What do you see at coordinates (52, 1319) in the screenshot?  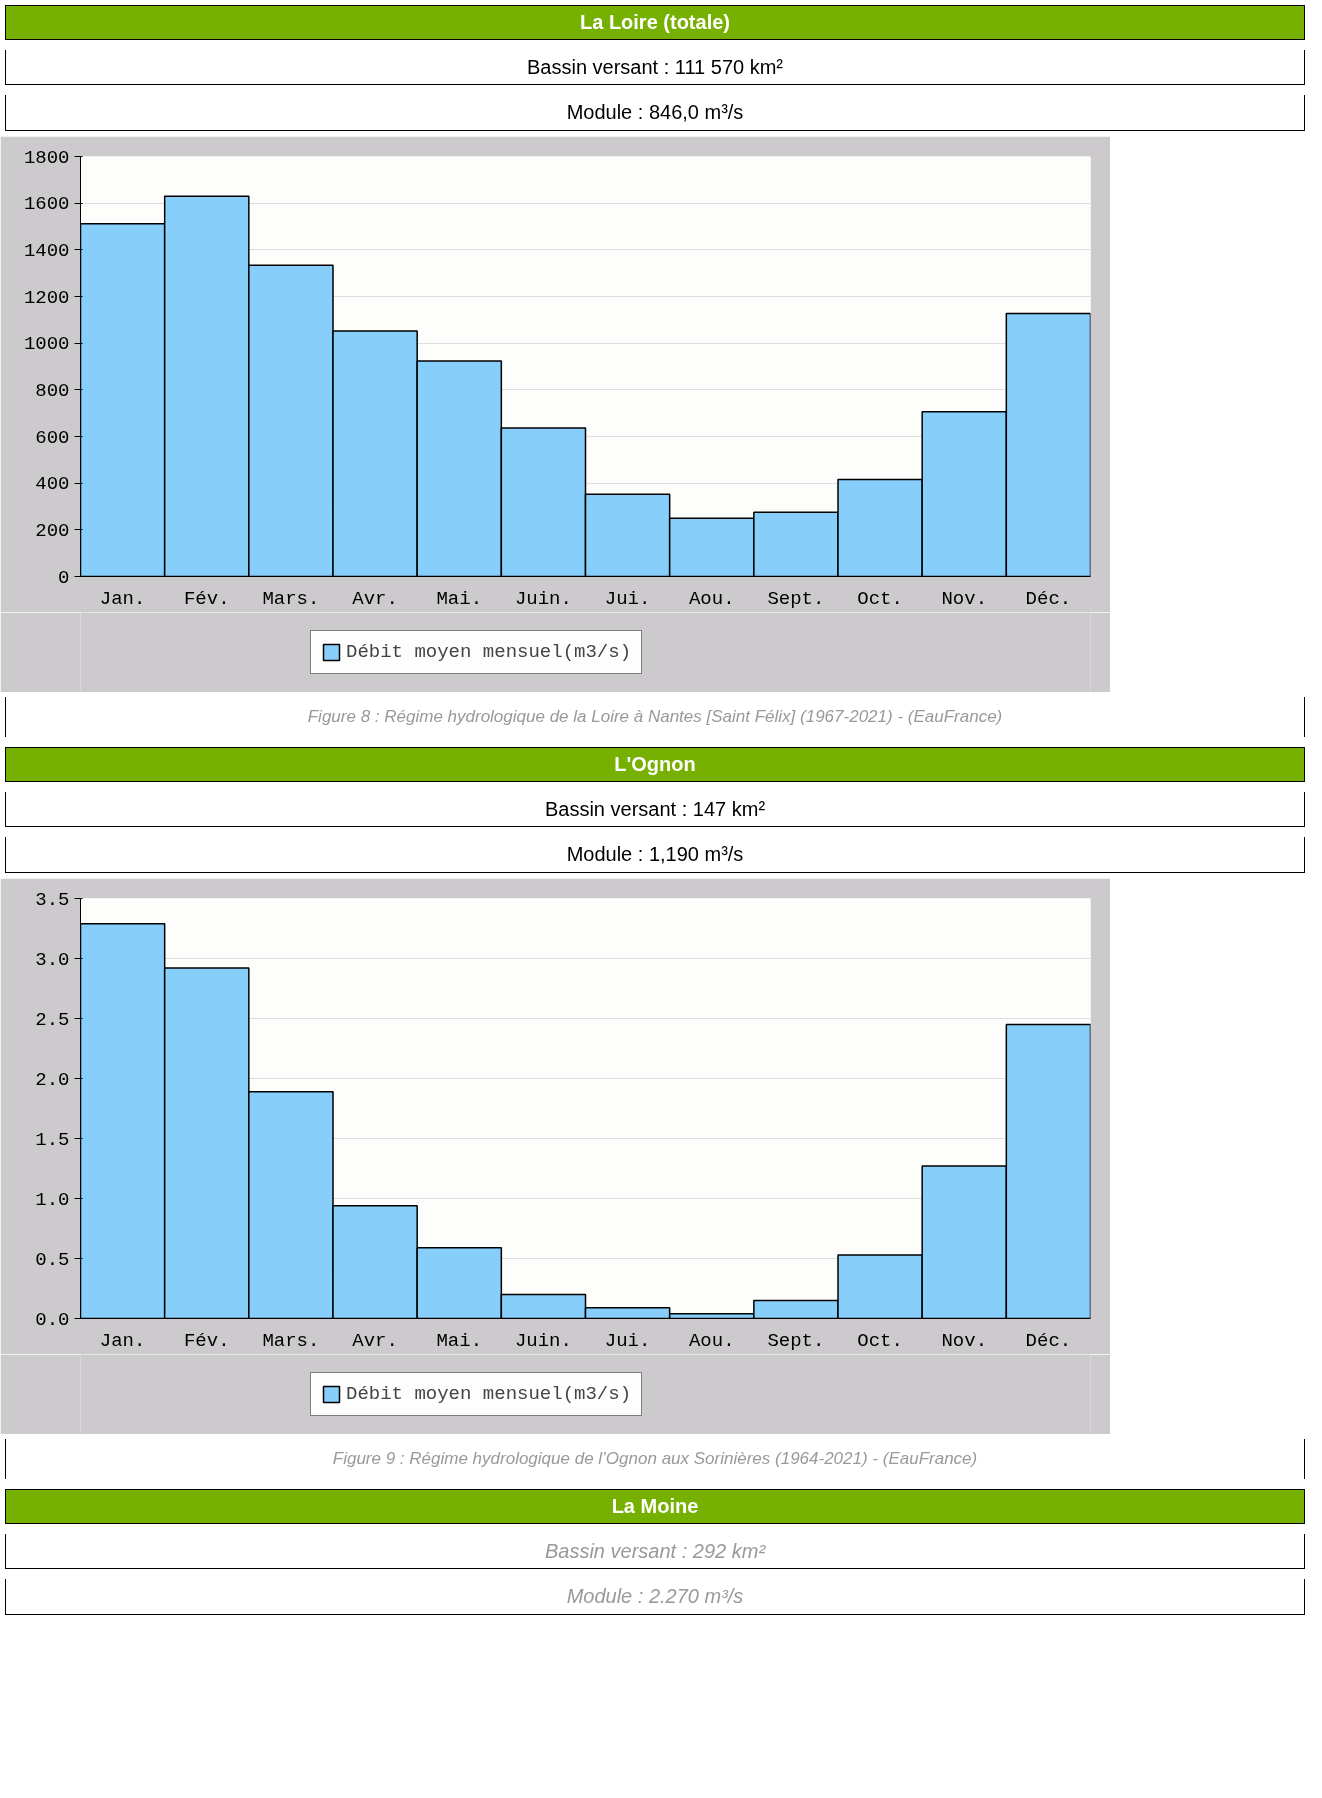 I see `y-tick-label: 0.0` at bounding box center [52, 1319].